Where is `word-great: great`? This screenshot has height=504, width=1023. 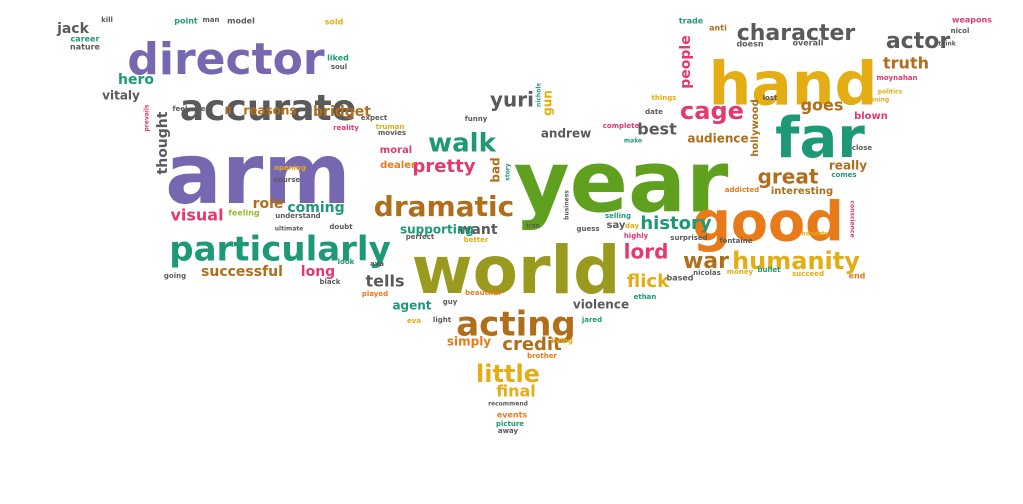
word-great: great is located at coordinates (788, 177).